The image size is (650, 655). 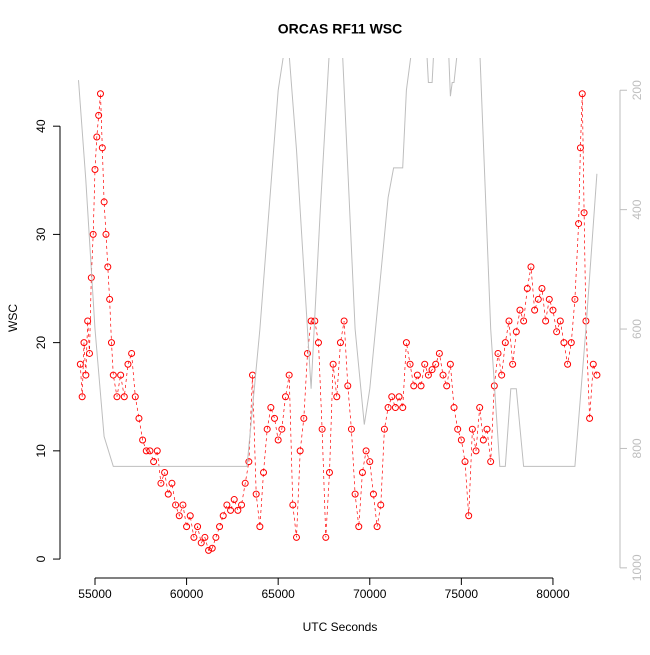 What do you see at coordinates (370, 594) in the screenshot?
I see `x-tick-label: 70000` at bounding box center [370, 594].